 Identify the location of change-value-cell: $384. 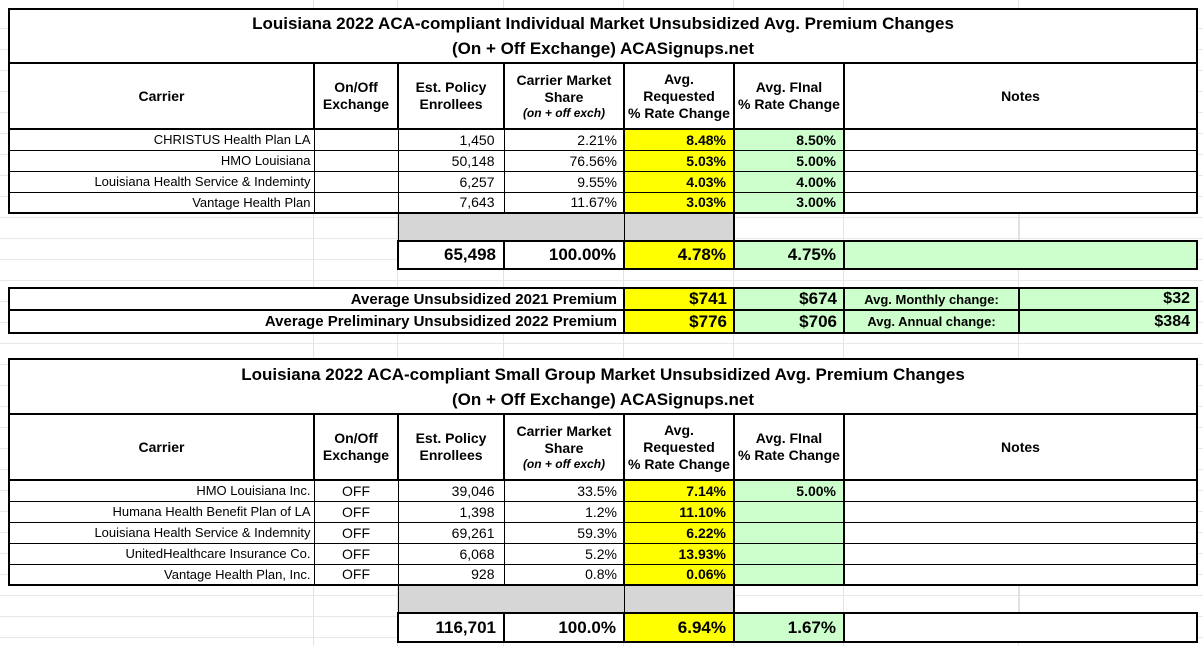
(1108, 321).